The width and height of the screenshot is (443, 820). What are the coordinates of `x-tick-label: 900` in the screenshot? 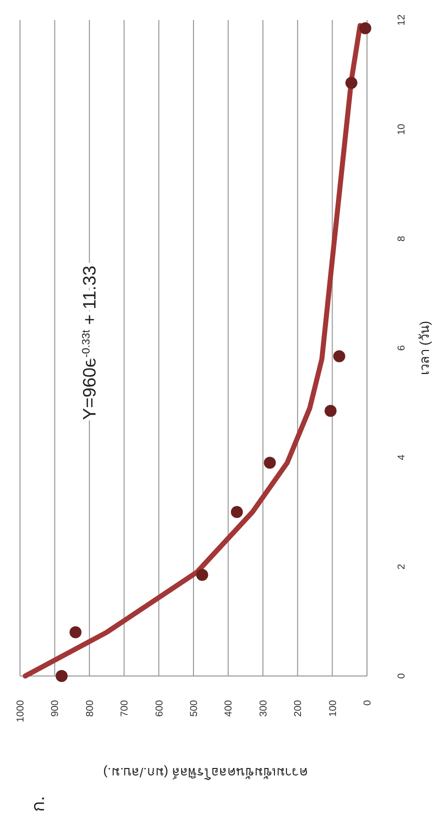 It's located at (56, 708).